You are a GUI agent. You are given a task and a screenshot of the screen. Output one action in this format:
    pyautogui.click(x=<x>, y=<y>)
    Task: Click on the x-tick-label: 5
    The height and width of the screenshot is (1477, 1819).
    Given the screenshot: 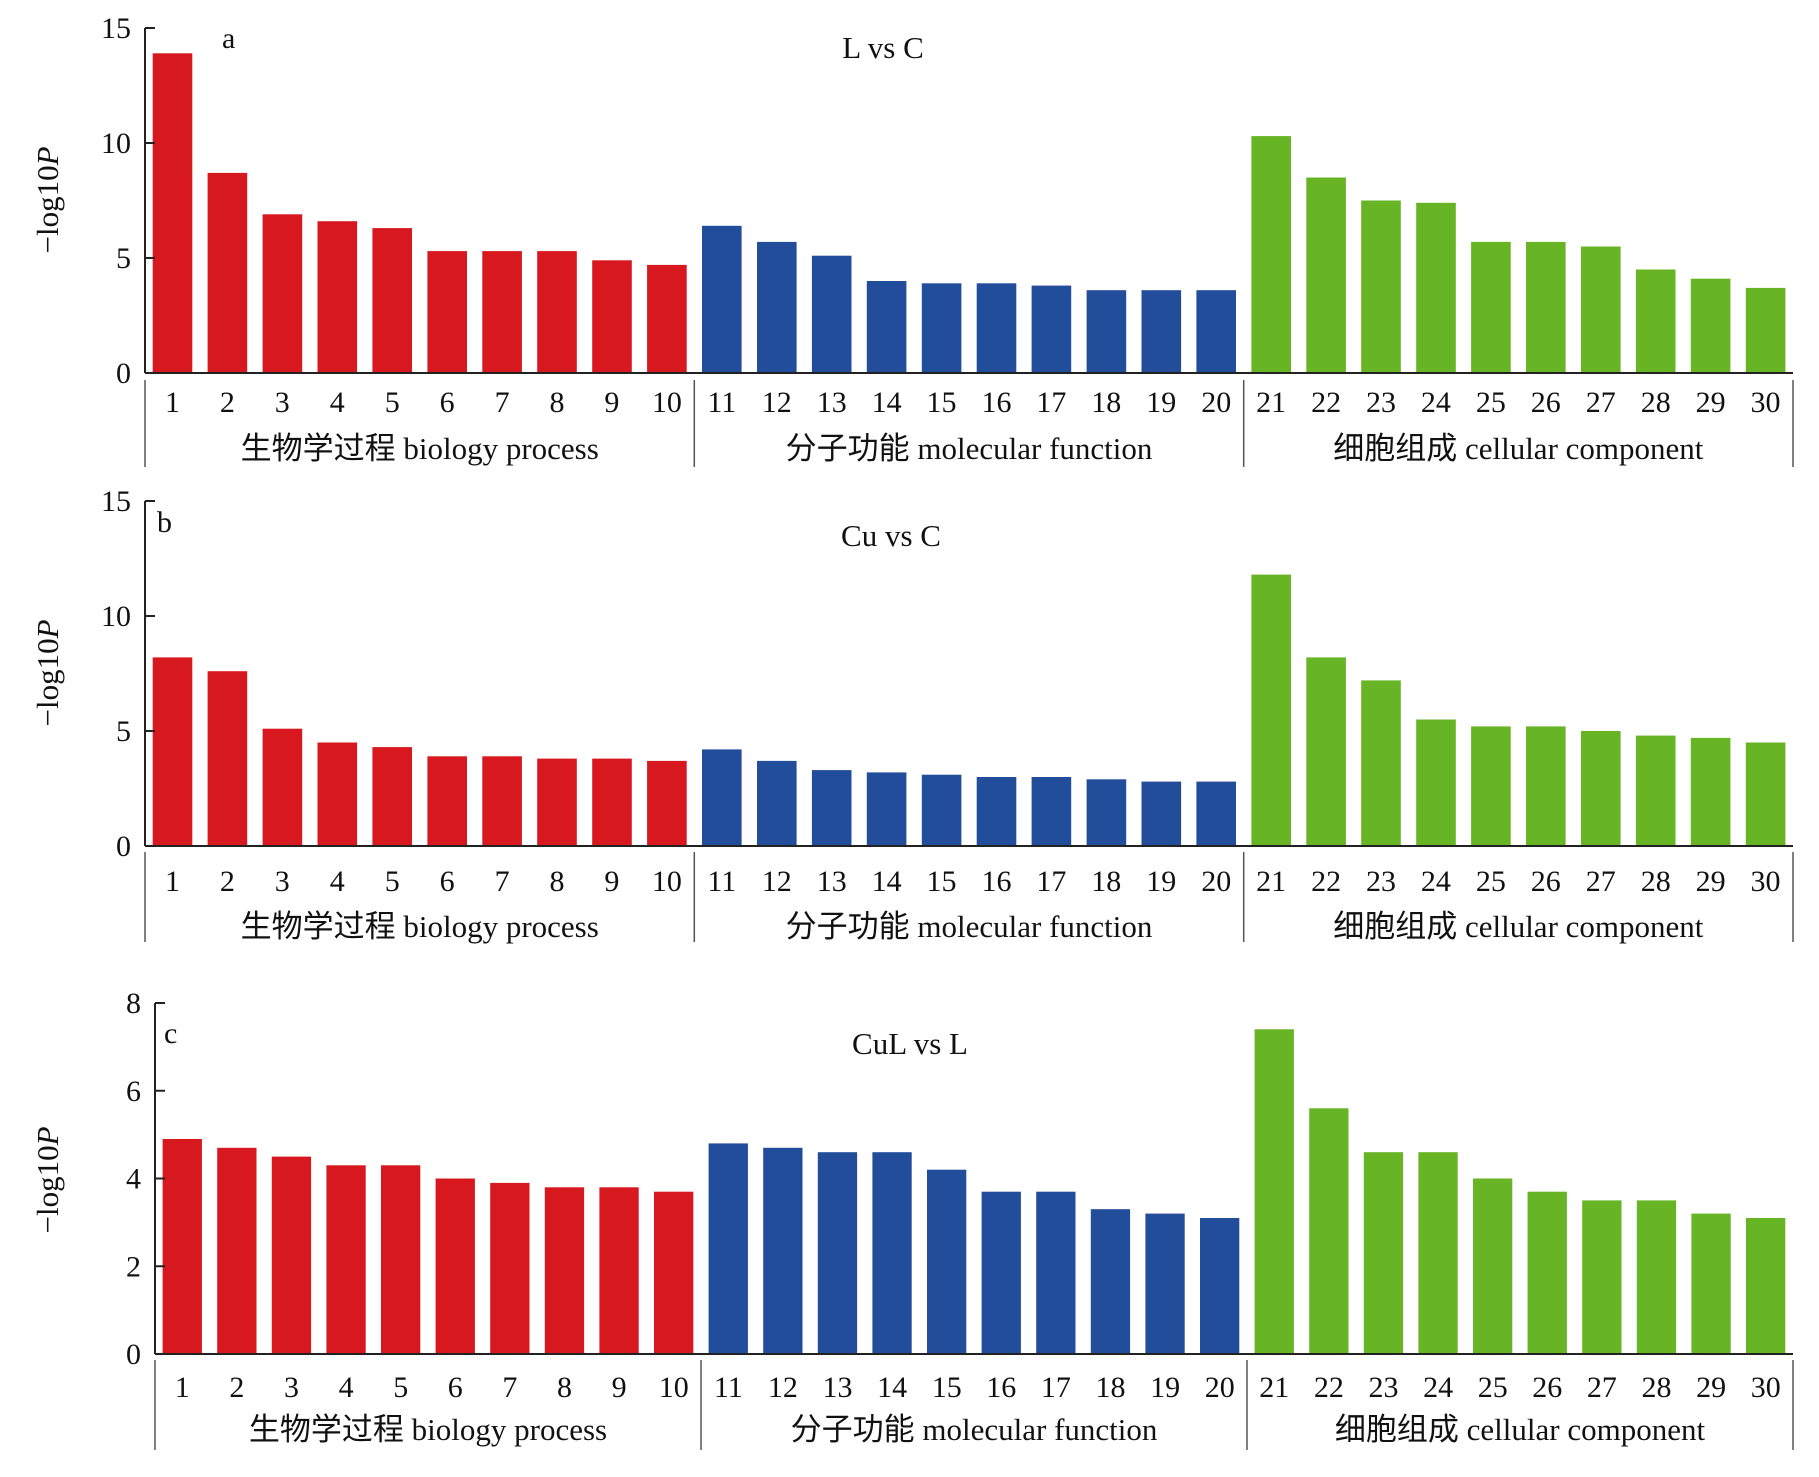 What is the action you would take?
    pyautogui.click(x=392, y=881)
    